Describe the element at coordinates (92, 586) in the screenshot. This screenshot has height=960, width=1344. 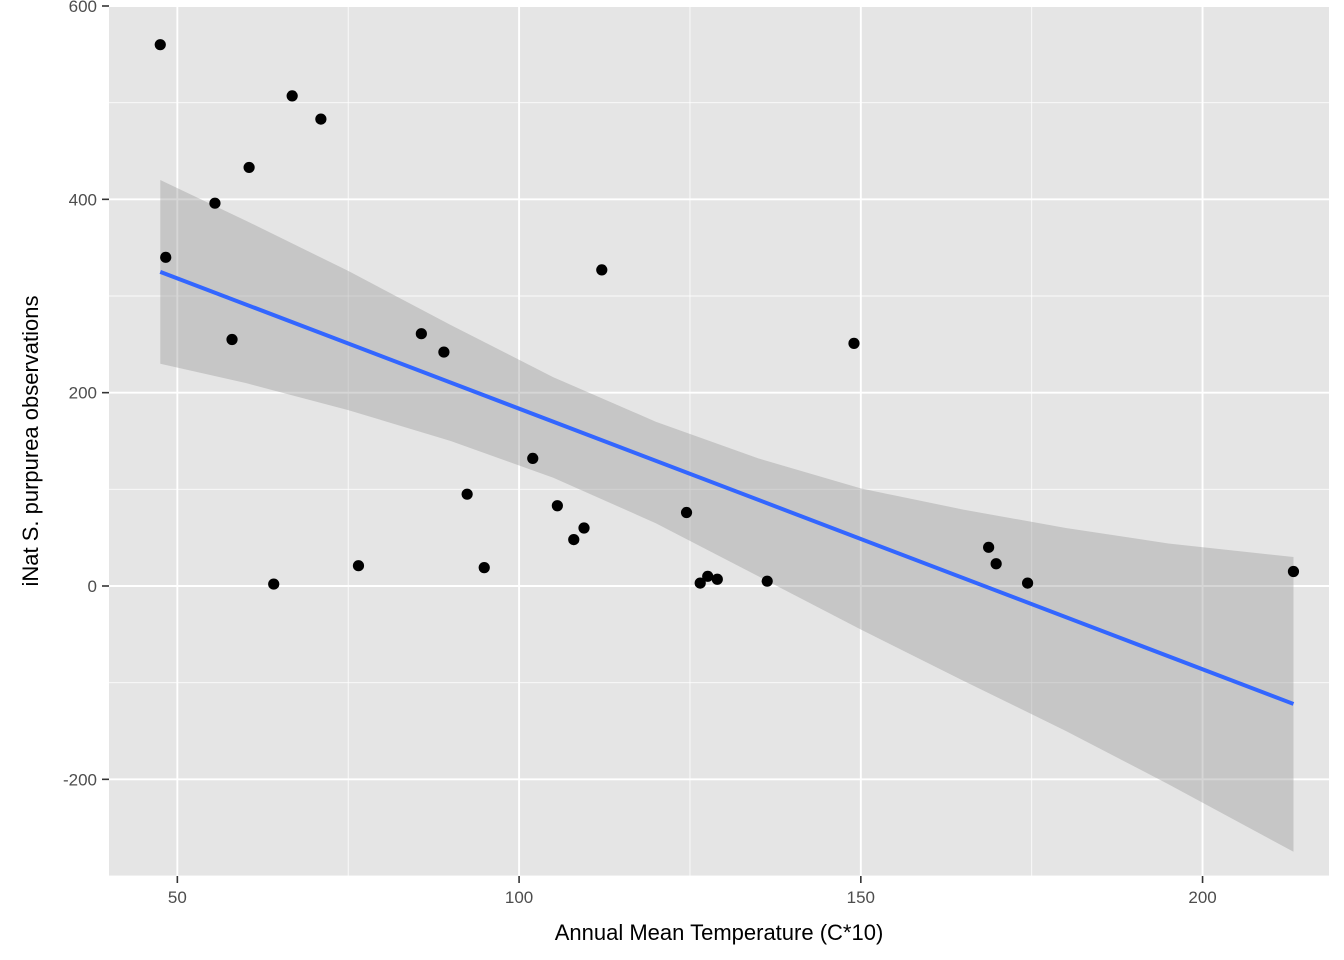
I see `y-tick-label: 0` at that location.